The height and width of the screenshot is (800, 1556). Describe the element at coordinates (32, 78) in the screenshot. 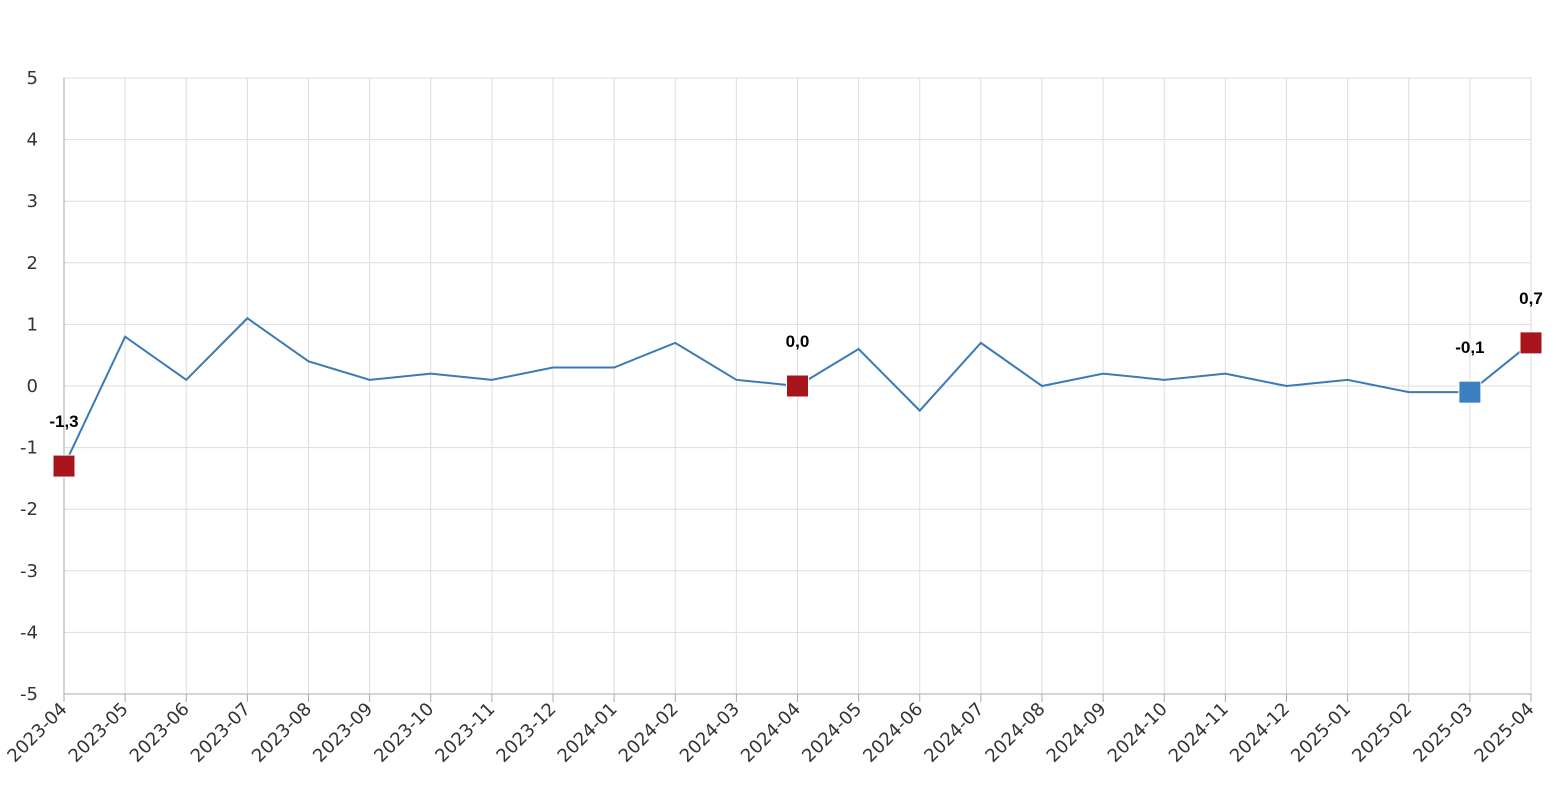

I see `y-tick-label: 5` at that location.